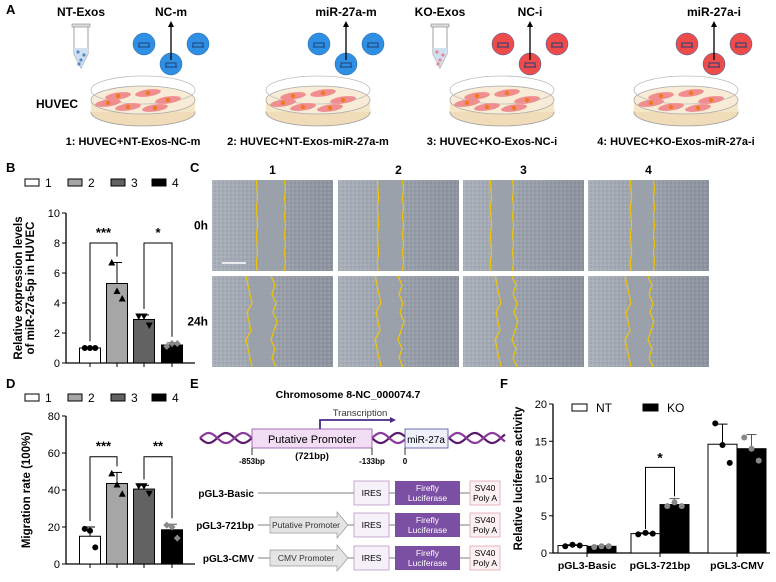  I want to click on dish-lid, so click(318, 90).